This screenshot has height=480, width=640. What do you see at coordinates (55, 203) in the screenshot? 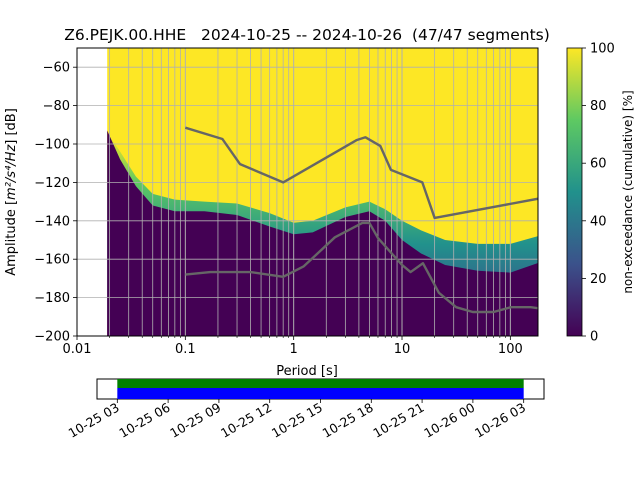
I see `y-axis: −60 −80 −100 −120 −140 −160 −180 −200` at bounding box center [55, 203].